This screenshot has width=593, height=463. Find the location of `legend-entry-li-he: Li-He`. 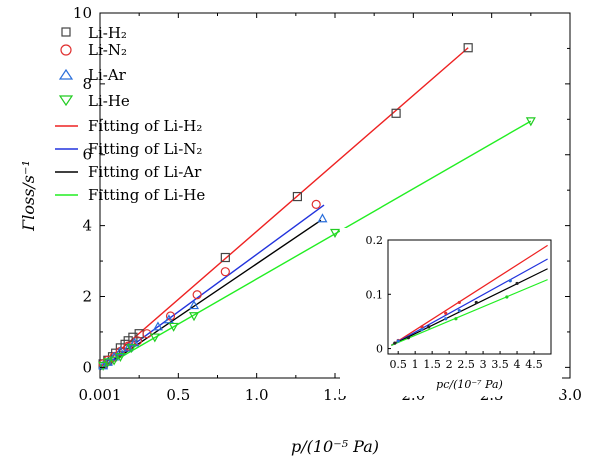

legend-entry-li-he: Li-He is located at coordinates (94, 101).